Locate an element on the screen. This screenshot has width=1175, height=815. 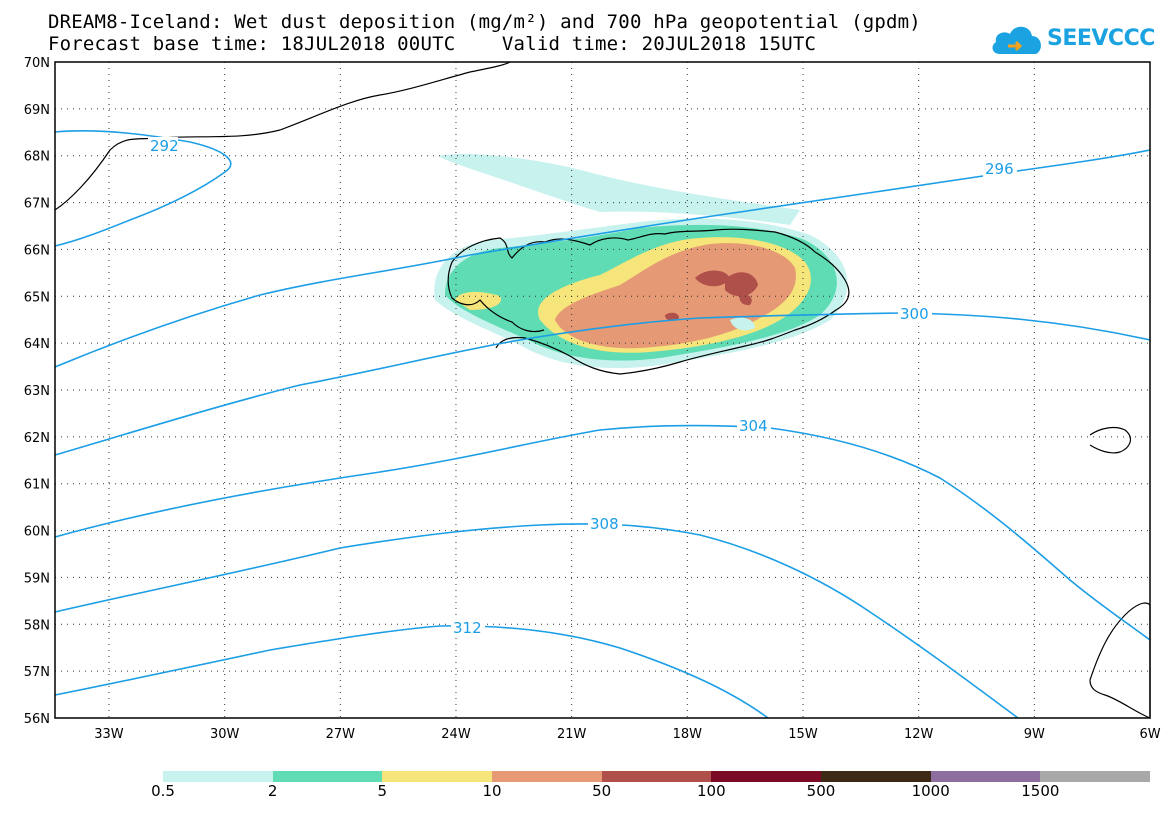
colorbar-label: 5 is located at coordinates (382, 791).